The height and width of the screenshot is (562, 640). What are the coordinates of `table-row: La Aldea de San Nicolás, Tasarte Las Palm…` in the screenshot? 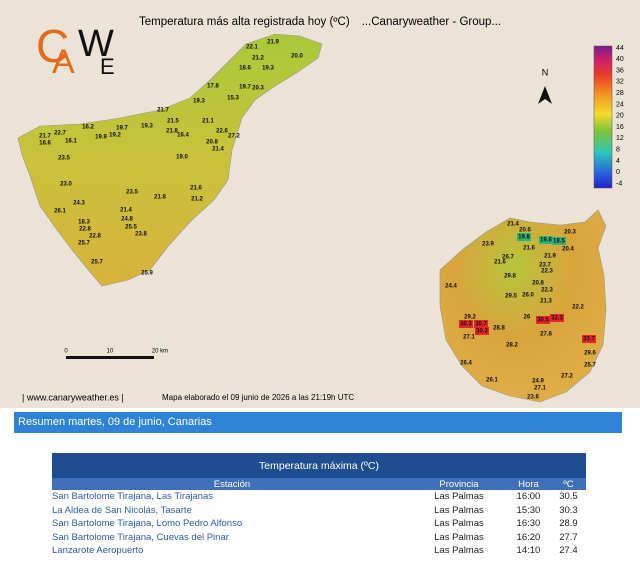 It's located at (319, 511).